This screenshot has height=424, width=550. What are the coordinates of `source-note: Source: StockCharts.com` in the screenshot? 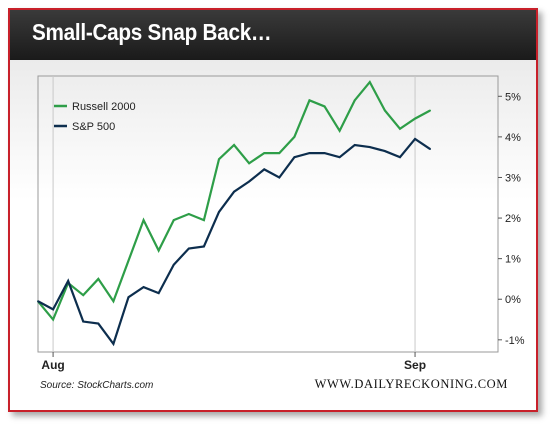 It's located at (97, 385).